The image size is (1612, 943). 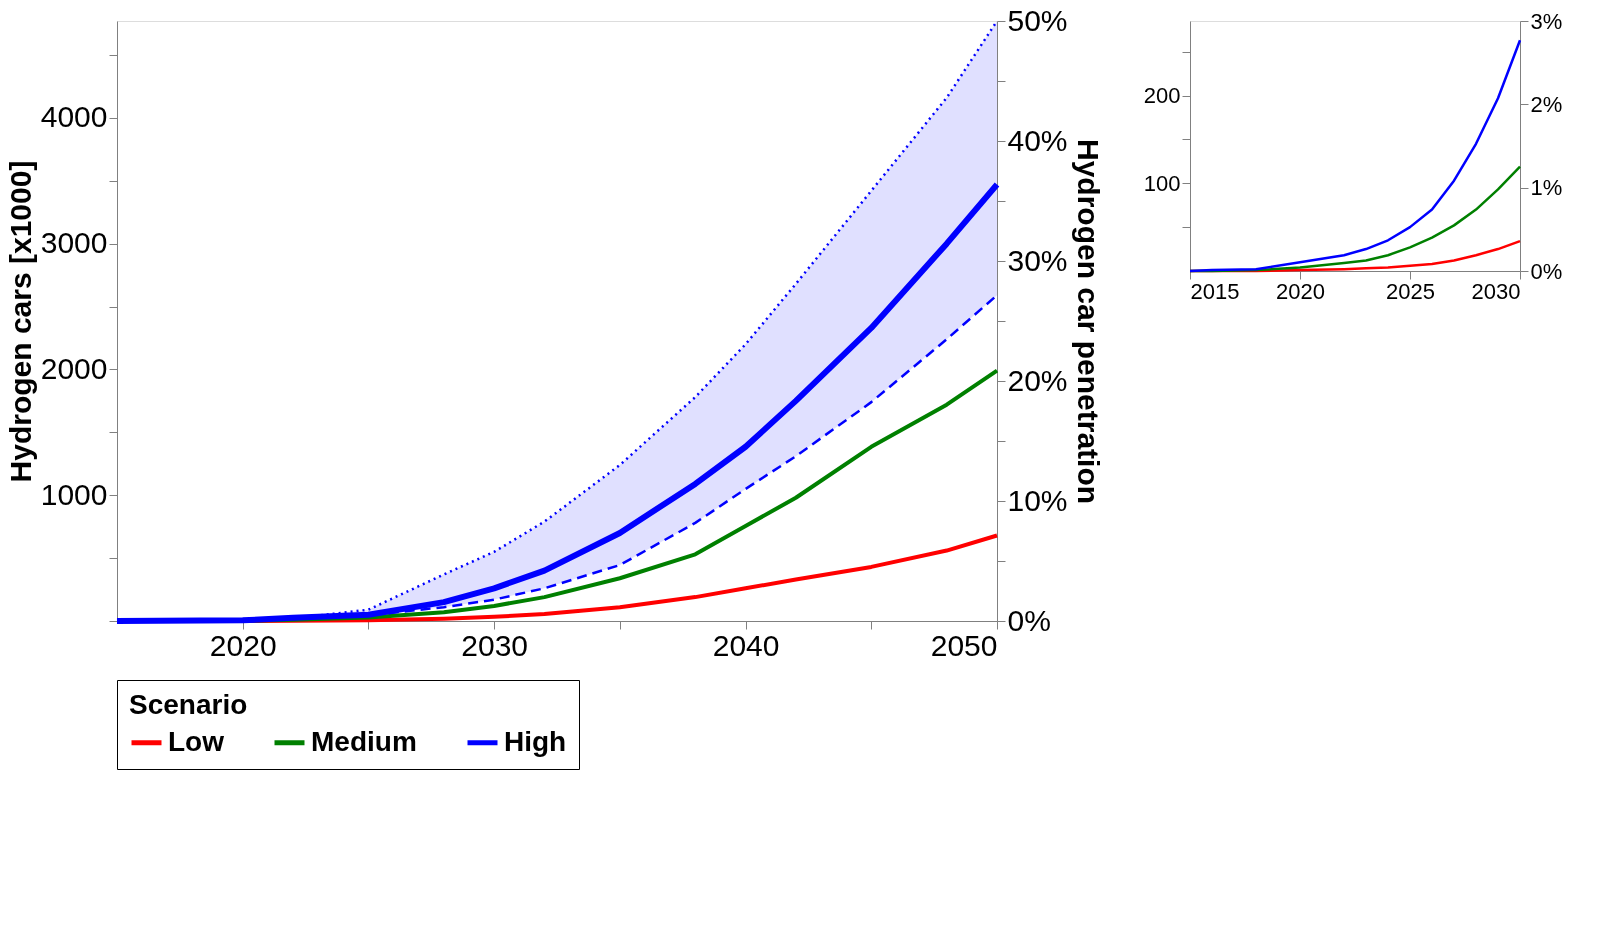 What do you see at coordinates (1162, 183) in the screenshot?
I see `y-tick-label: 100` at bounding box center [1162, 183].